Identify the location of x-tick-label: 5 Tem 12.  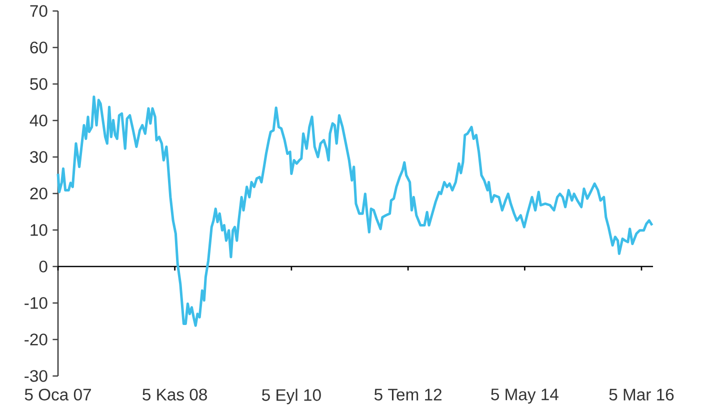
(408, 394).